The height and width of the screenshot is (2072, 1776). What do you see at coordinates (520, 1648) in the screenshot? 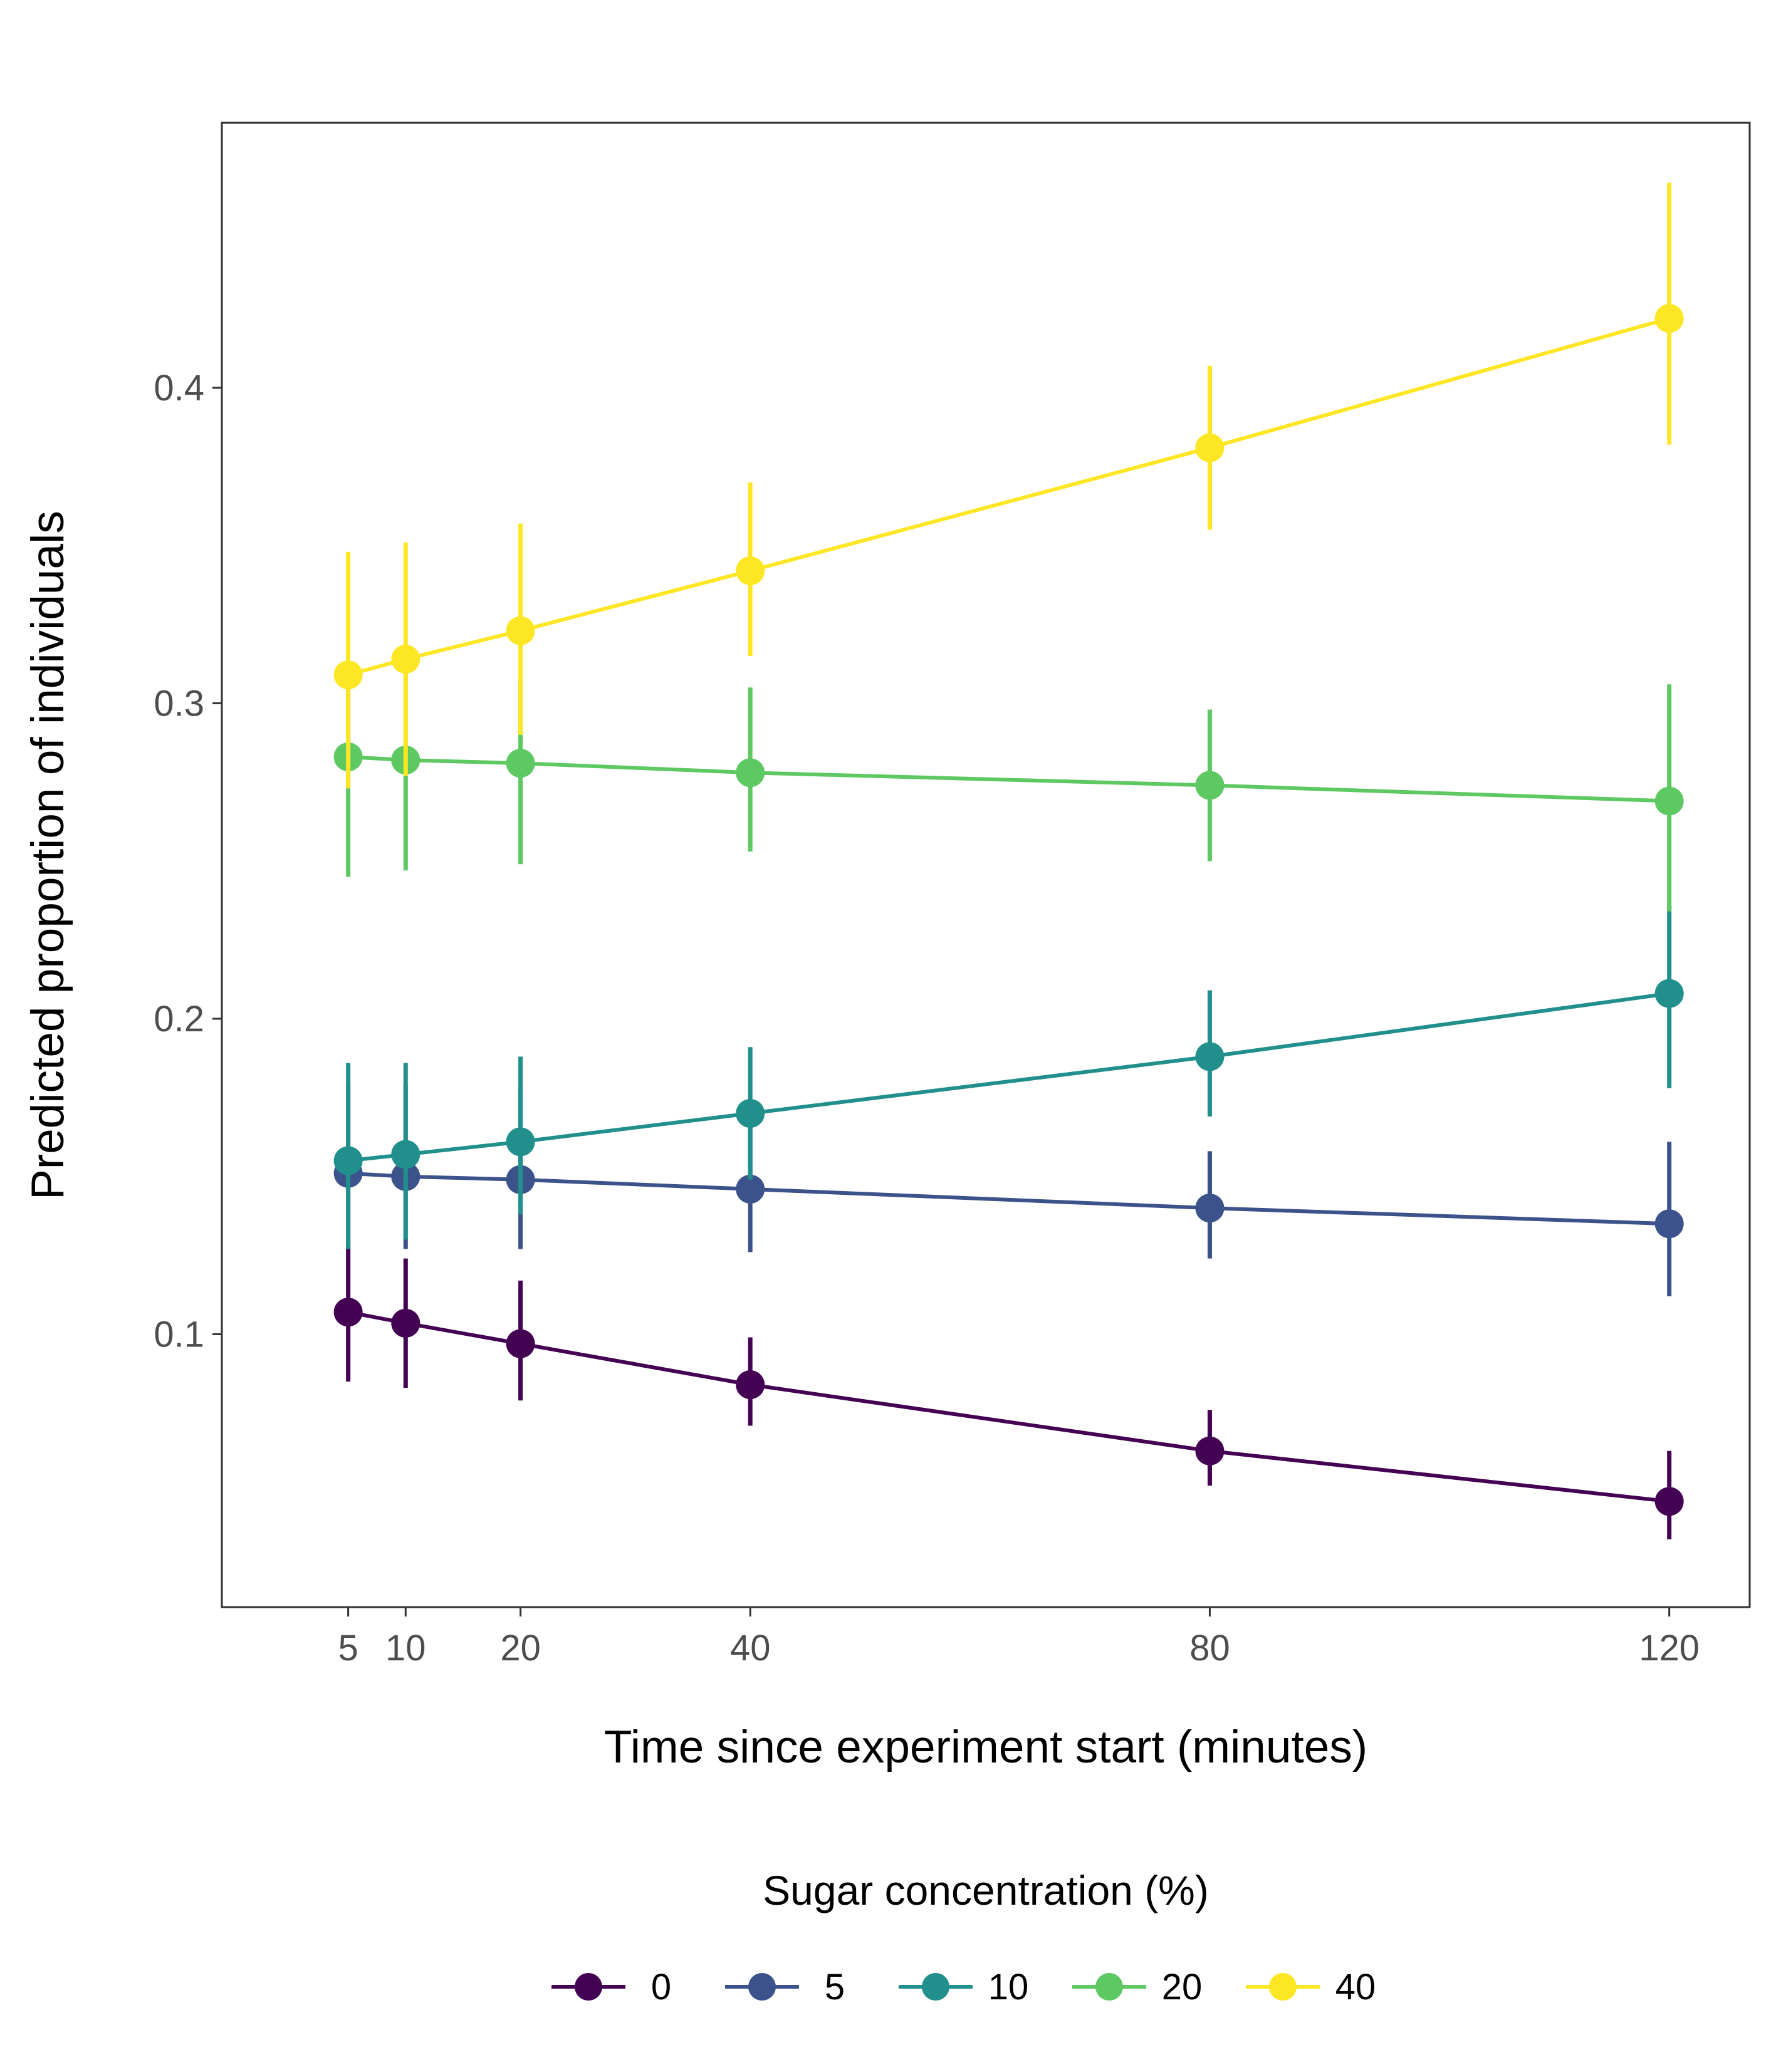
I see `x-tick-label: 20` at bounding box center [520, 1648].